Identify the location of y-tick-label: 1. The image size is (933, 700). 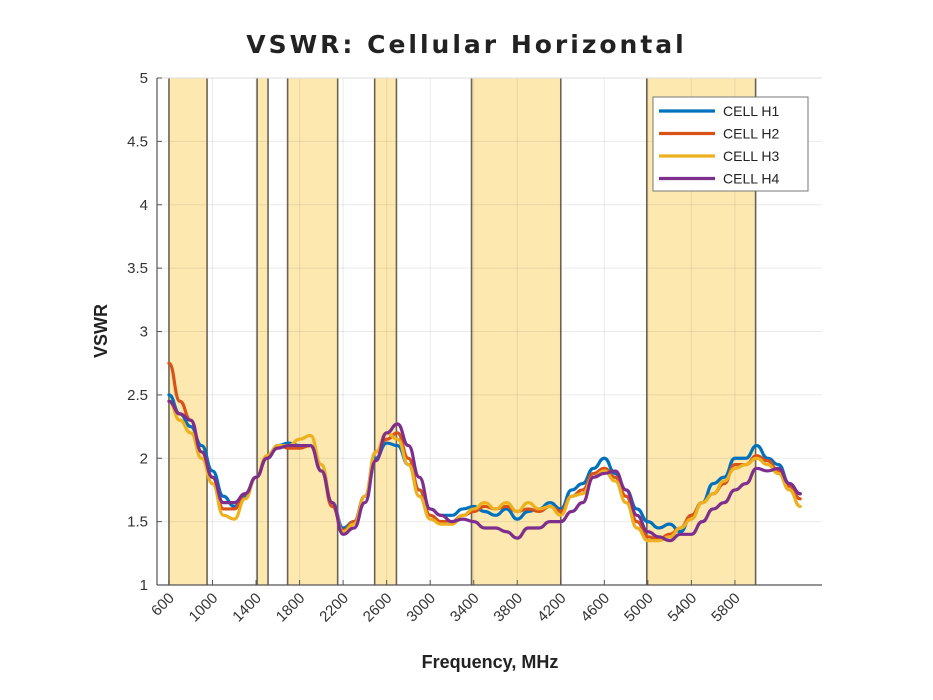
(144, 585).